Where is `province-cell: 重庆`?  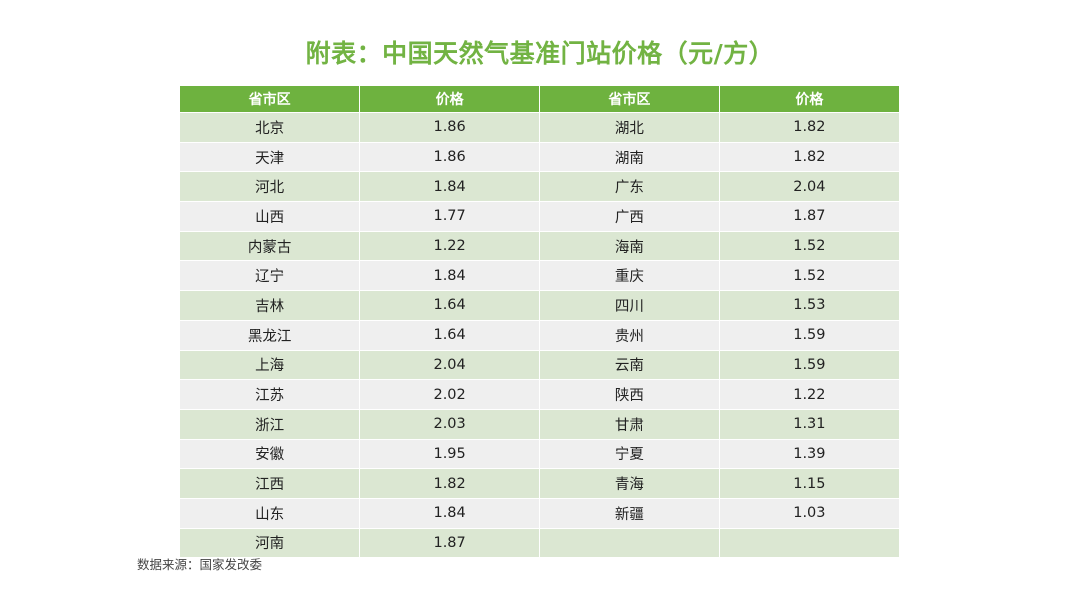
province-cell: 重庆 is located at coordinates (629, 275).